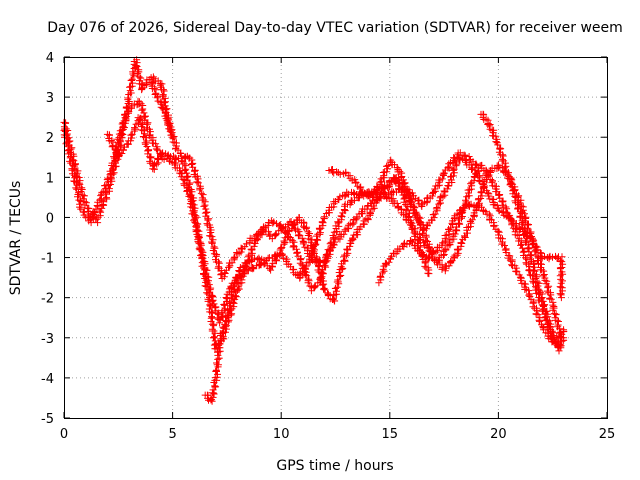  What do you see at coordinates (172, 434) in the screenshot?
I see `x-tick-label: 5` at bounding box center [172, 434].